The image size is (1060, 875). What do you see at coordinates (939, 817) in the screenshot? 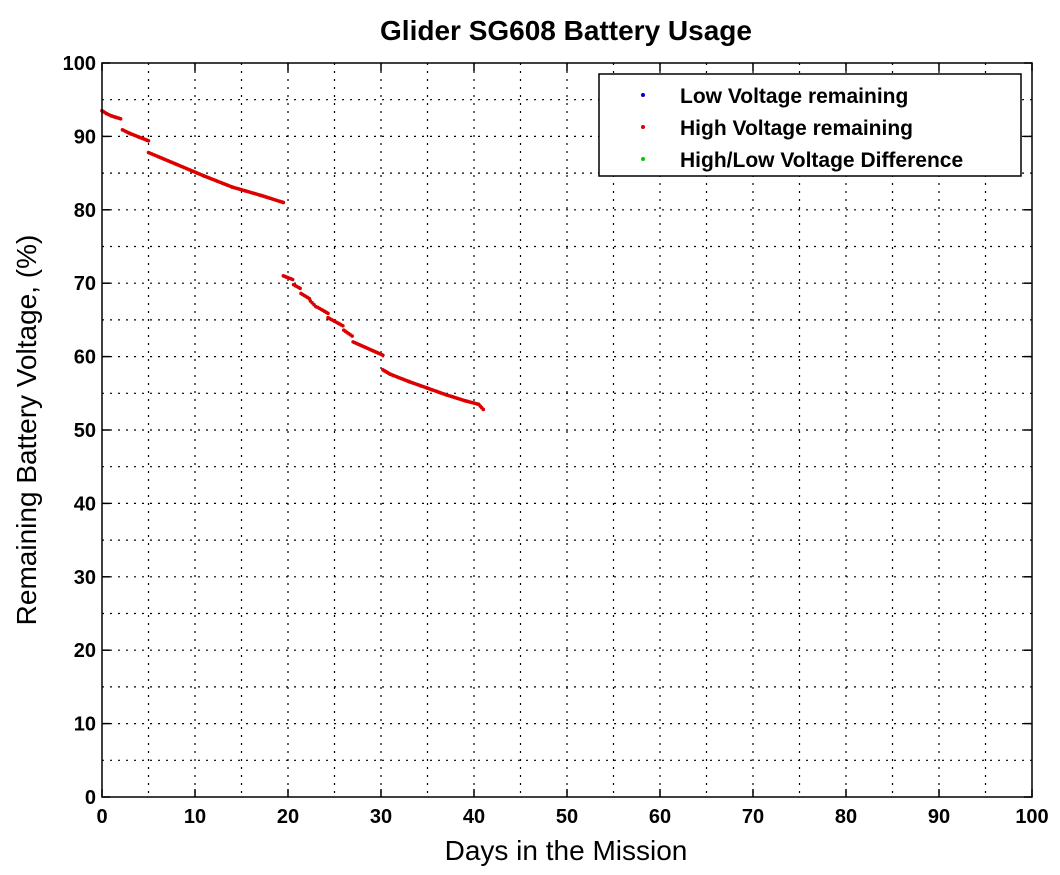
I see `x-tick-label: 90` at bounding box center [939, 817].